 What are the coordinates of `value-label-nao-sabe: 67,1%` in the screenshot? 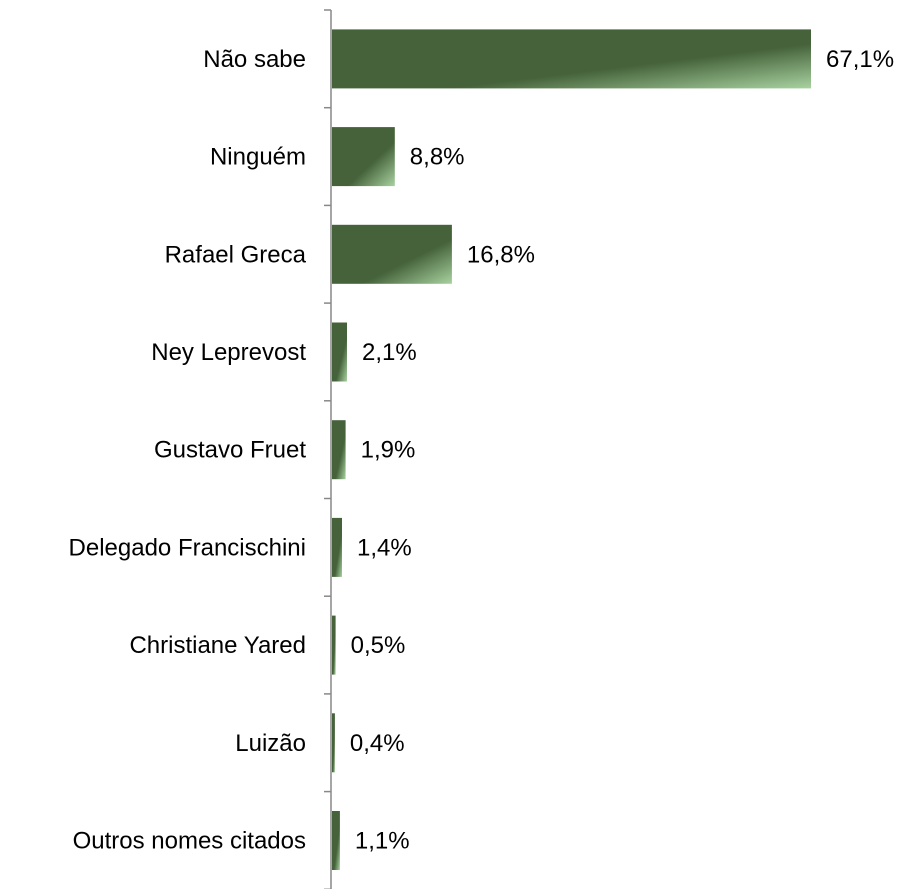 It's located at (860, 59).